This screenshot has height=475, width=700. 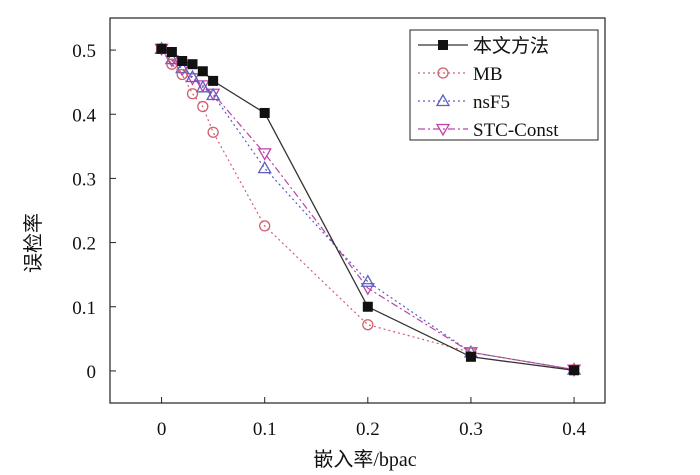 I want to click on legend-entry-1: MB, so click(x=460, y=74).